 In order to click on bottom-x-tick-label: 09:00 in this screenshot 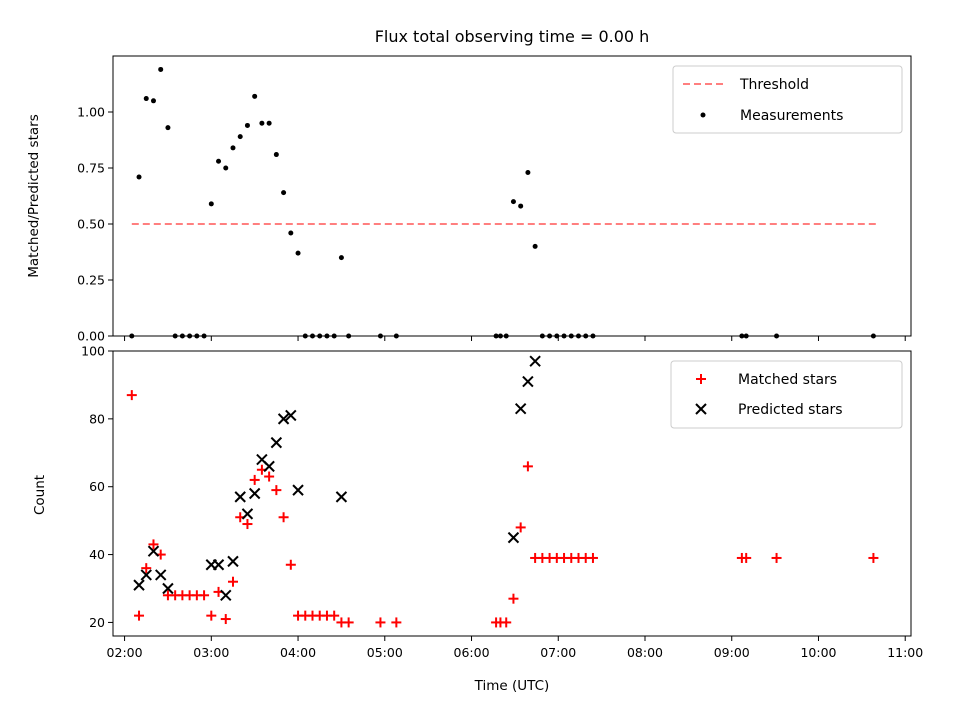, I will do `click(732, 652)`.